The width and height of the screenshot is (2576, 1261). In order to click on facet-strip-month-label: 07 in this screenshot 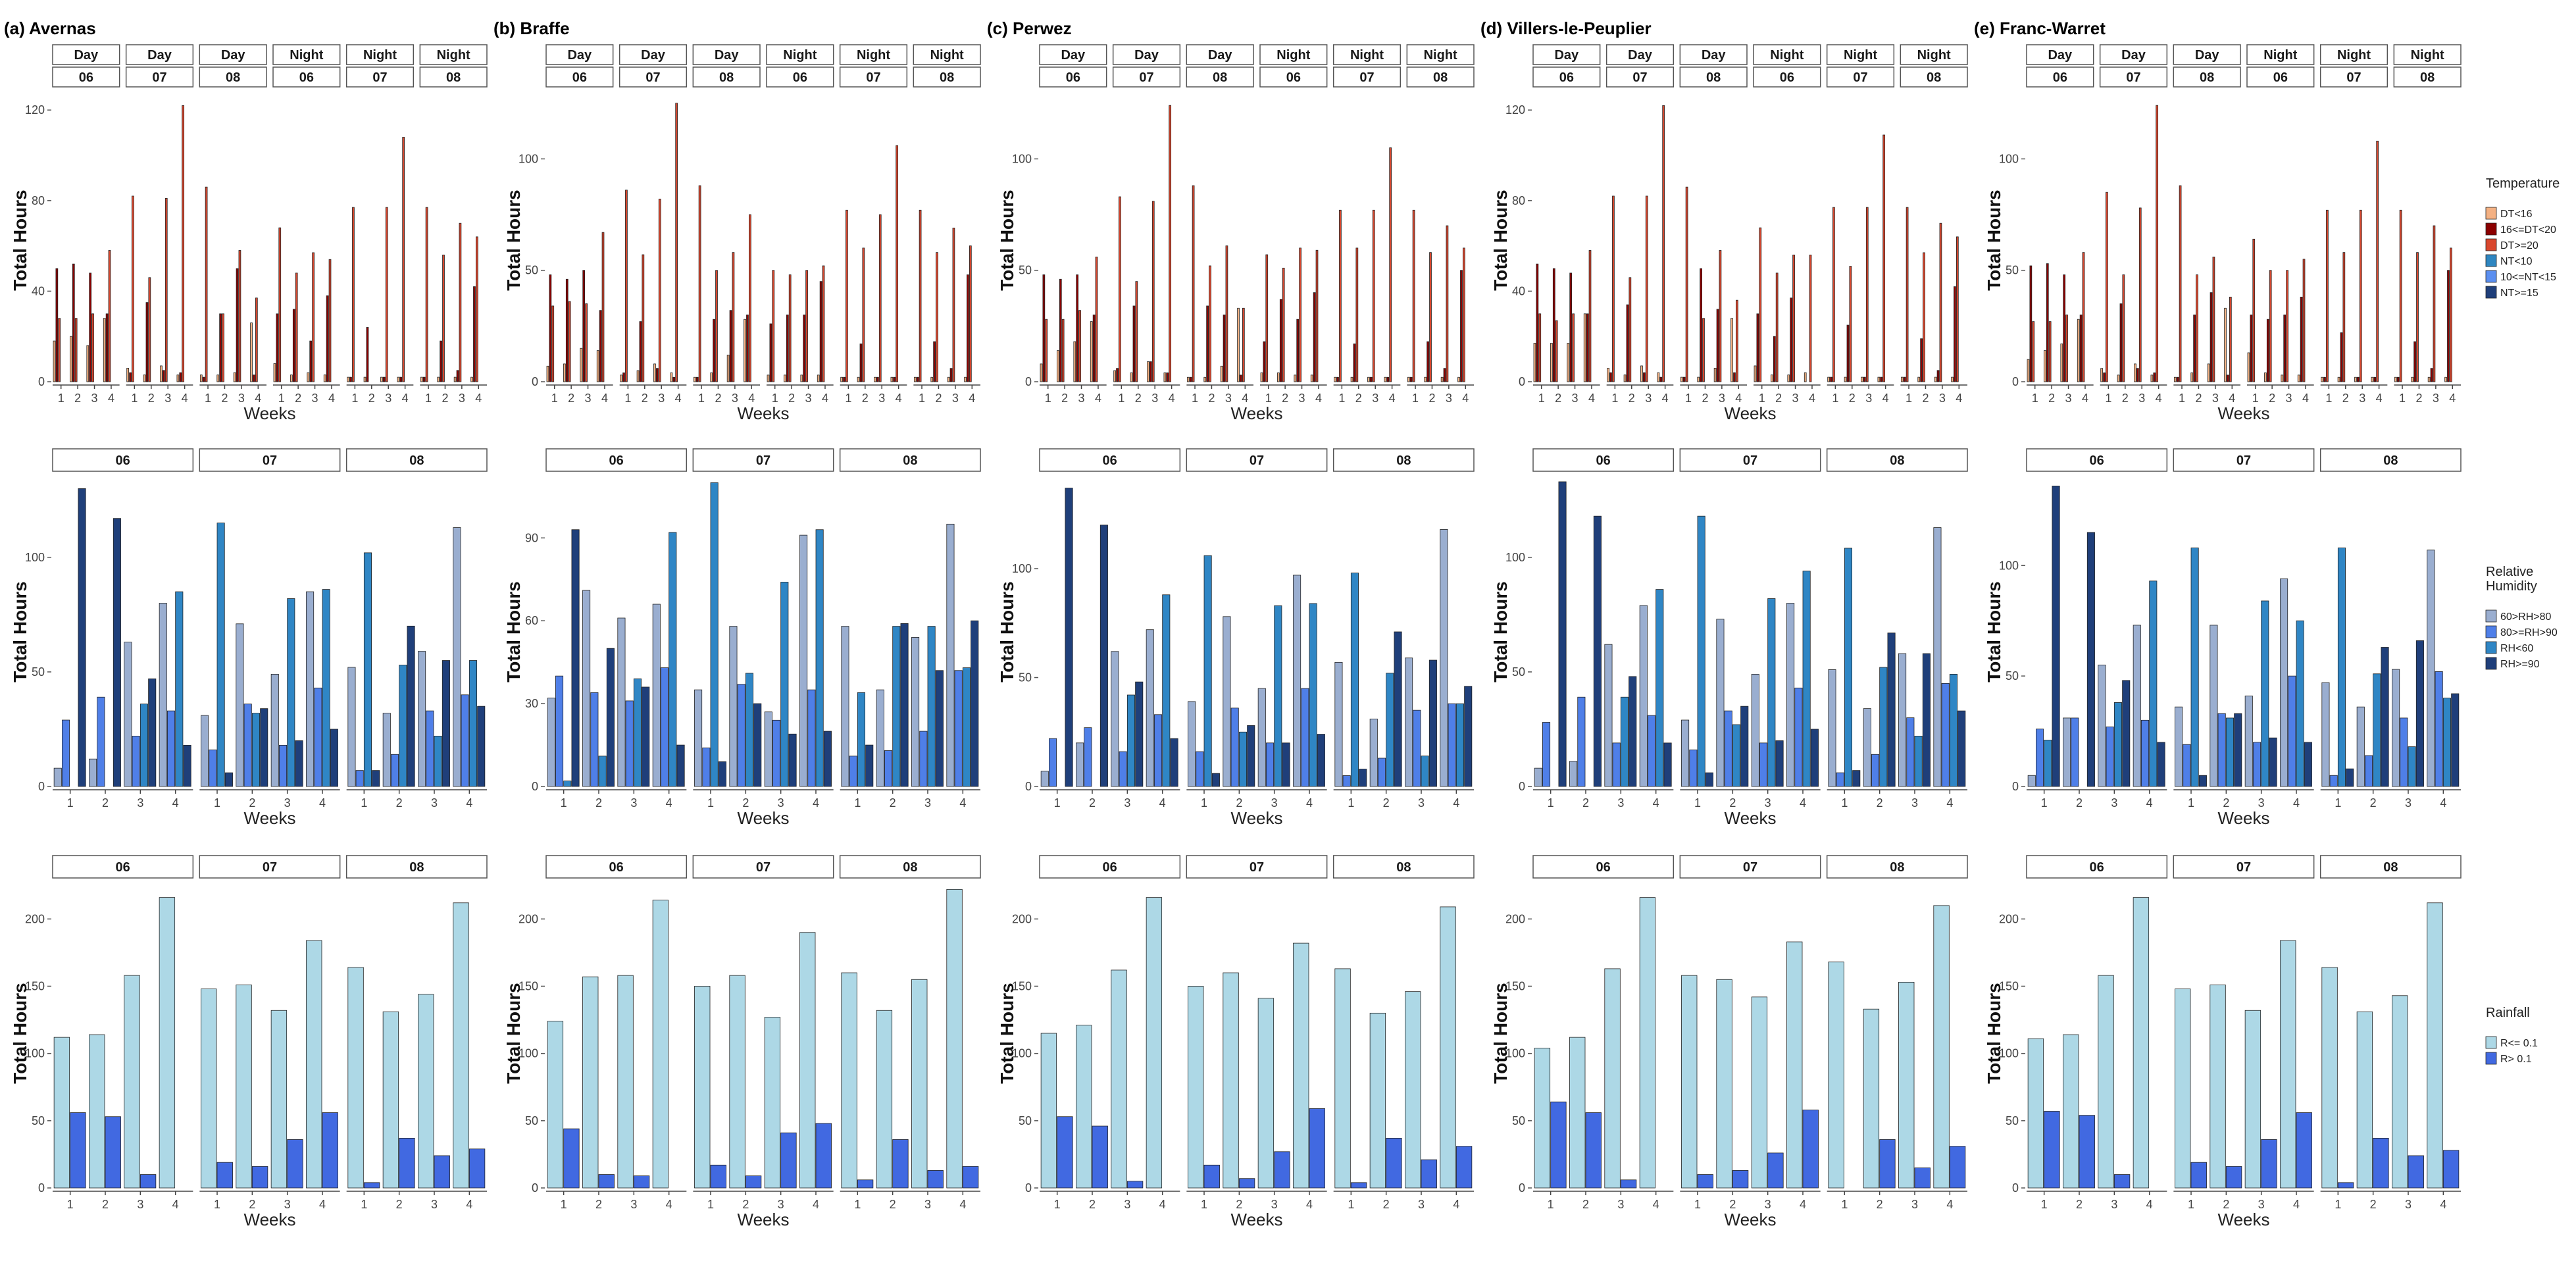, I will do `click(763, 867)`.